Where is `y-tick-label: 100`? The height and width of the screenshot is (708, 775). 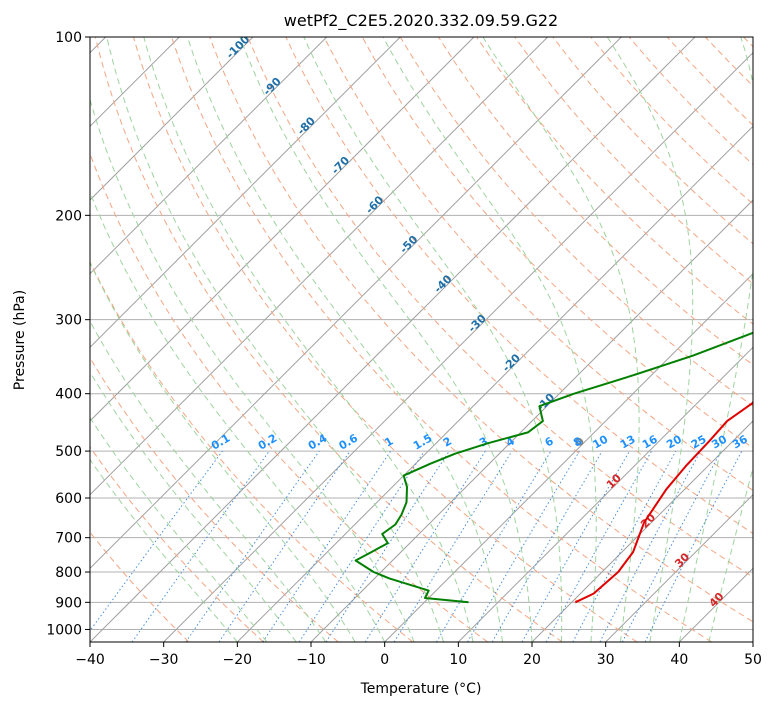
y-tick-label: 100 is located at coordinates (68, 38).